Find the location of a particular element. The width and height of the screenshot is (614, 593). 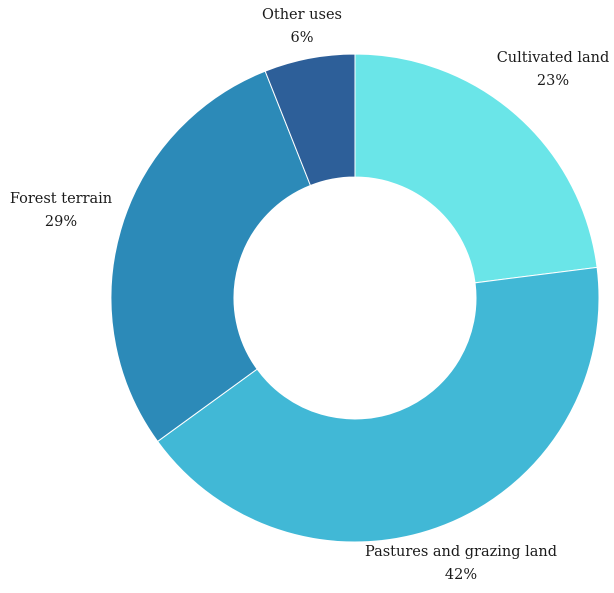

slice-label-pastures-and-grazing-land: Pastures and grazing land is located at coordinates (461, 552).